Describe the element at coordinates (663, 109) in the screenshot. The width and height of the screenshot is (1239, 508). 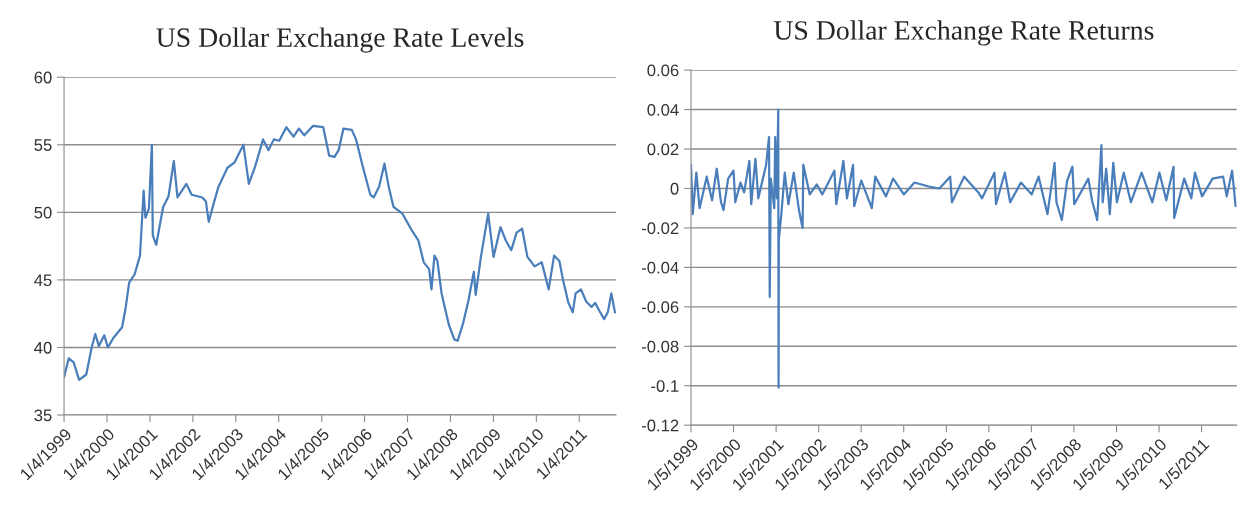
I see `y-tick-label: 0.04` at that location.